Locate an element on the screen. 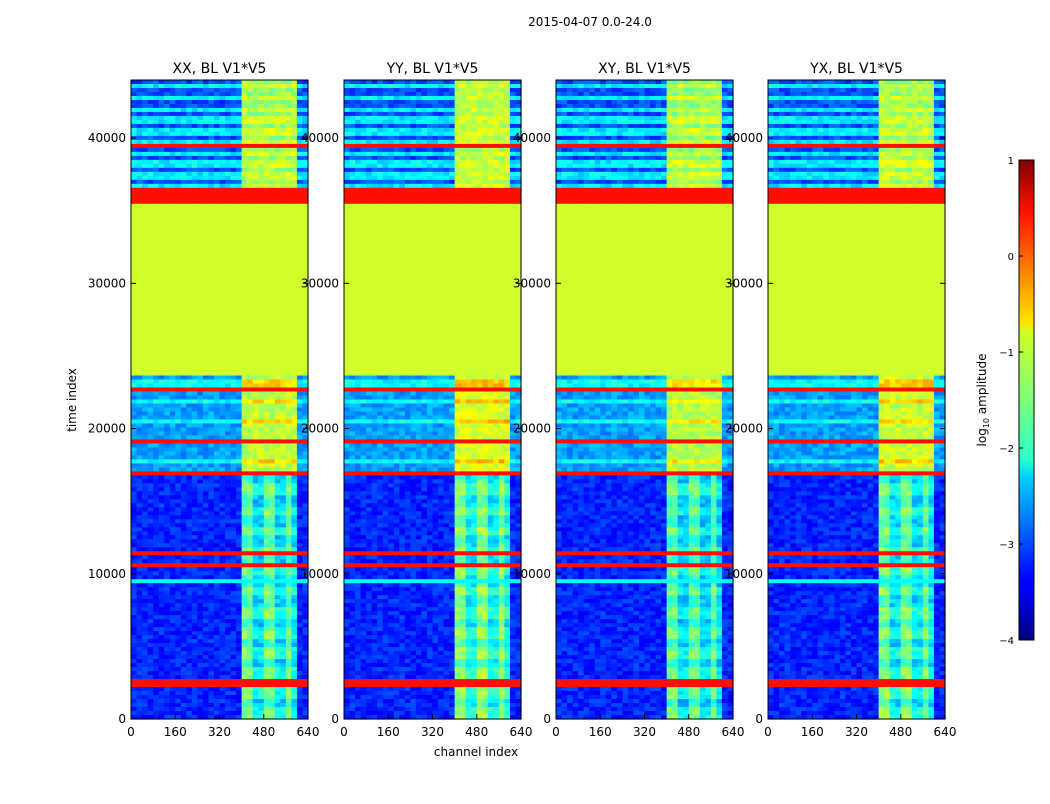 The image size is (1050, 804). figure-suptitle: 2015-04-07 0.0-24.0 is located at coordinates (590, 22).